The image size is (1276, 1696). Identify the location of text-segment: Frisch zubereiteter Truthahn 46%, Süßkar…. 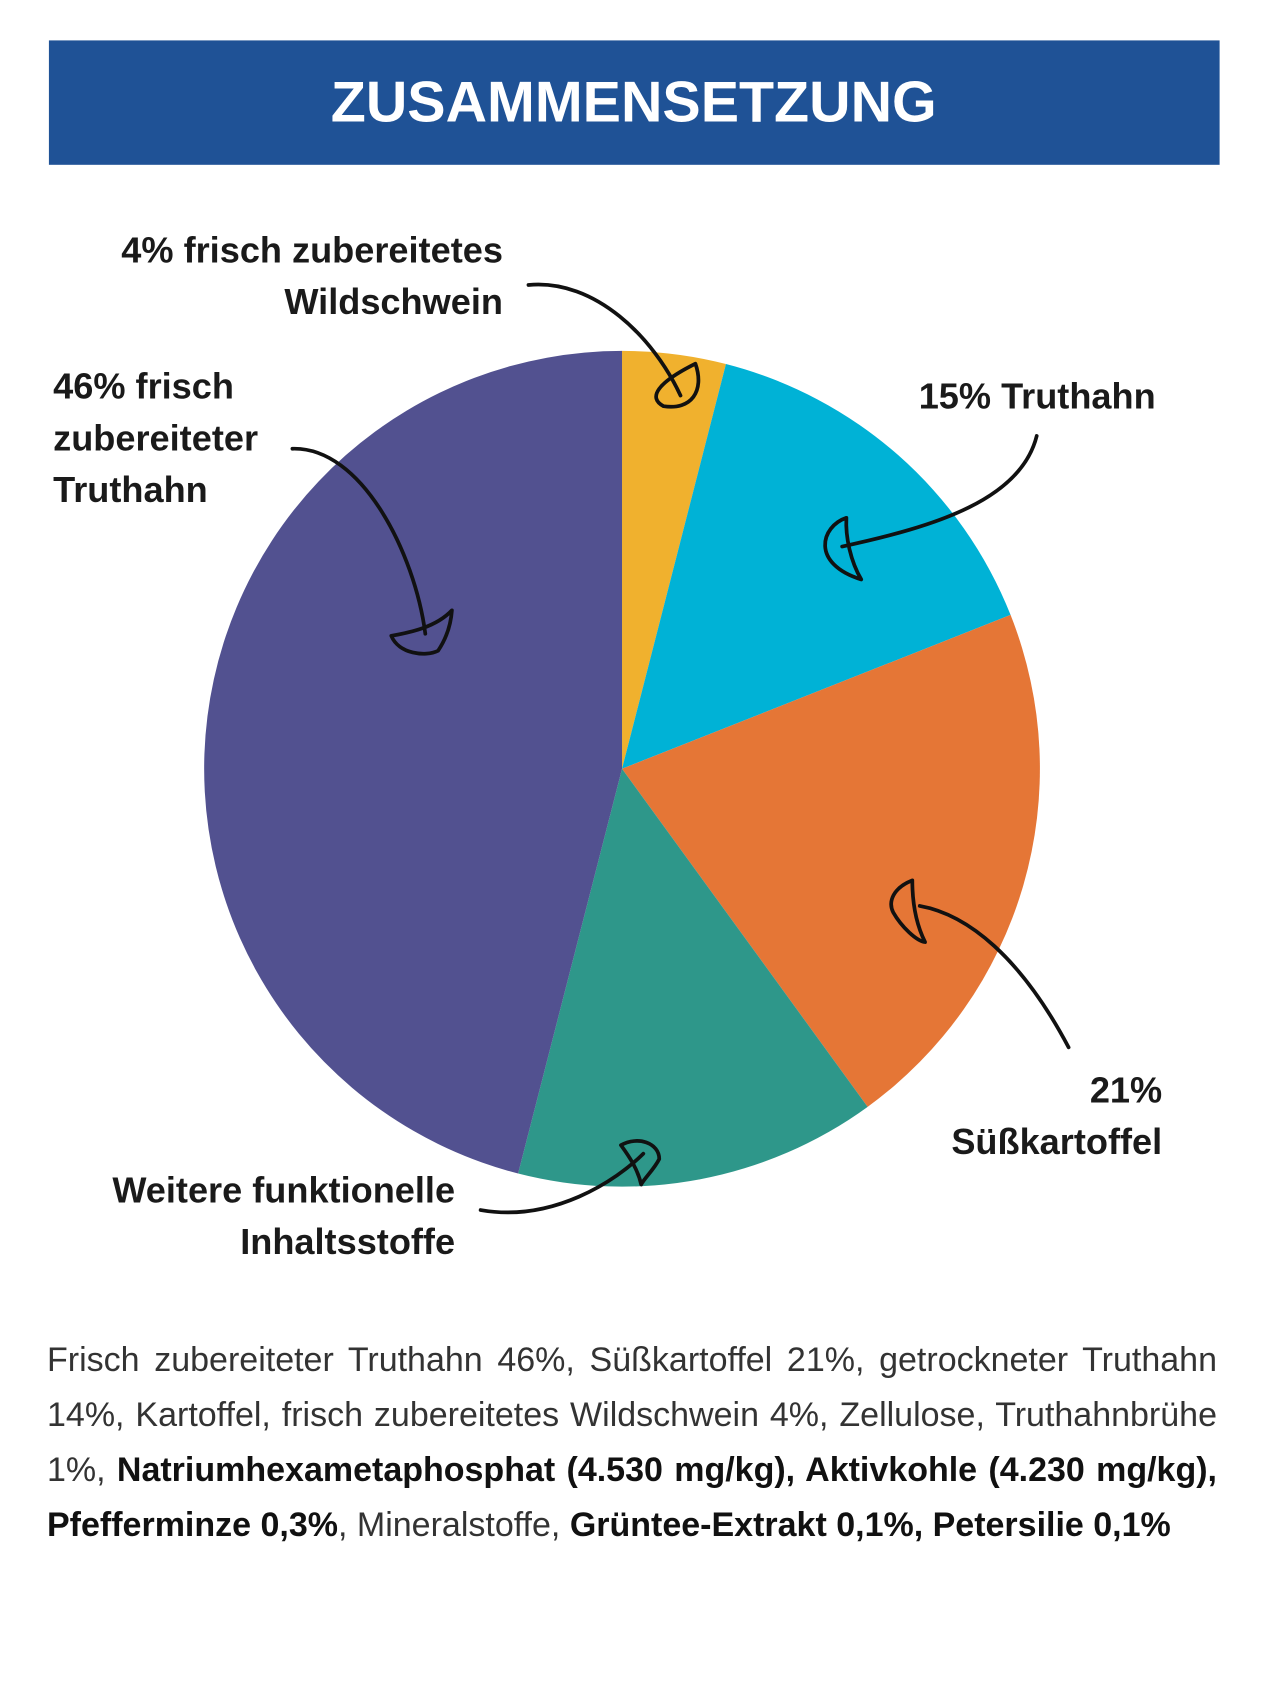
(632, 1415).